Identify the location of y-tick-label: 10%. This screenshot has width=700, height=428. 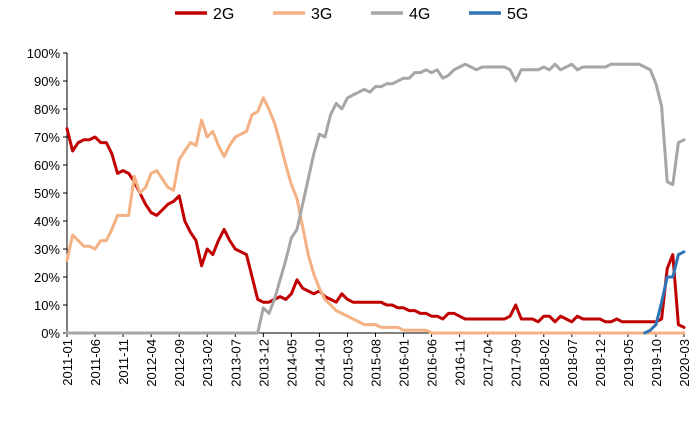
(47, 305).